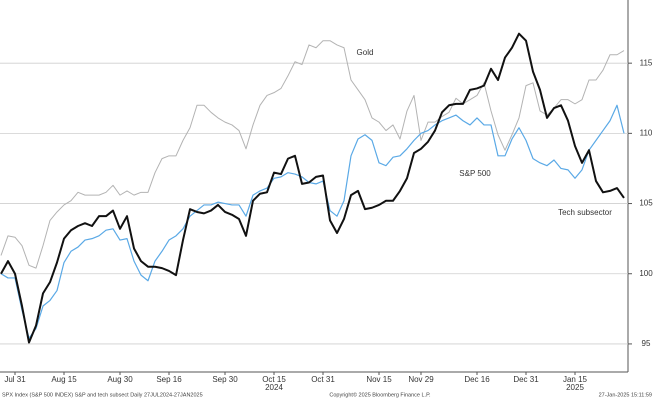  I want to click on x-tick-label: Dec 16, so click(477, 379).